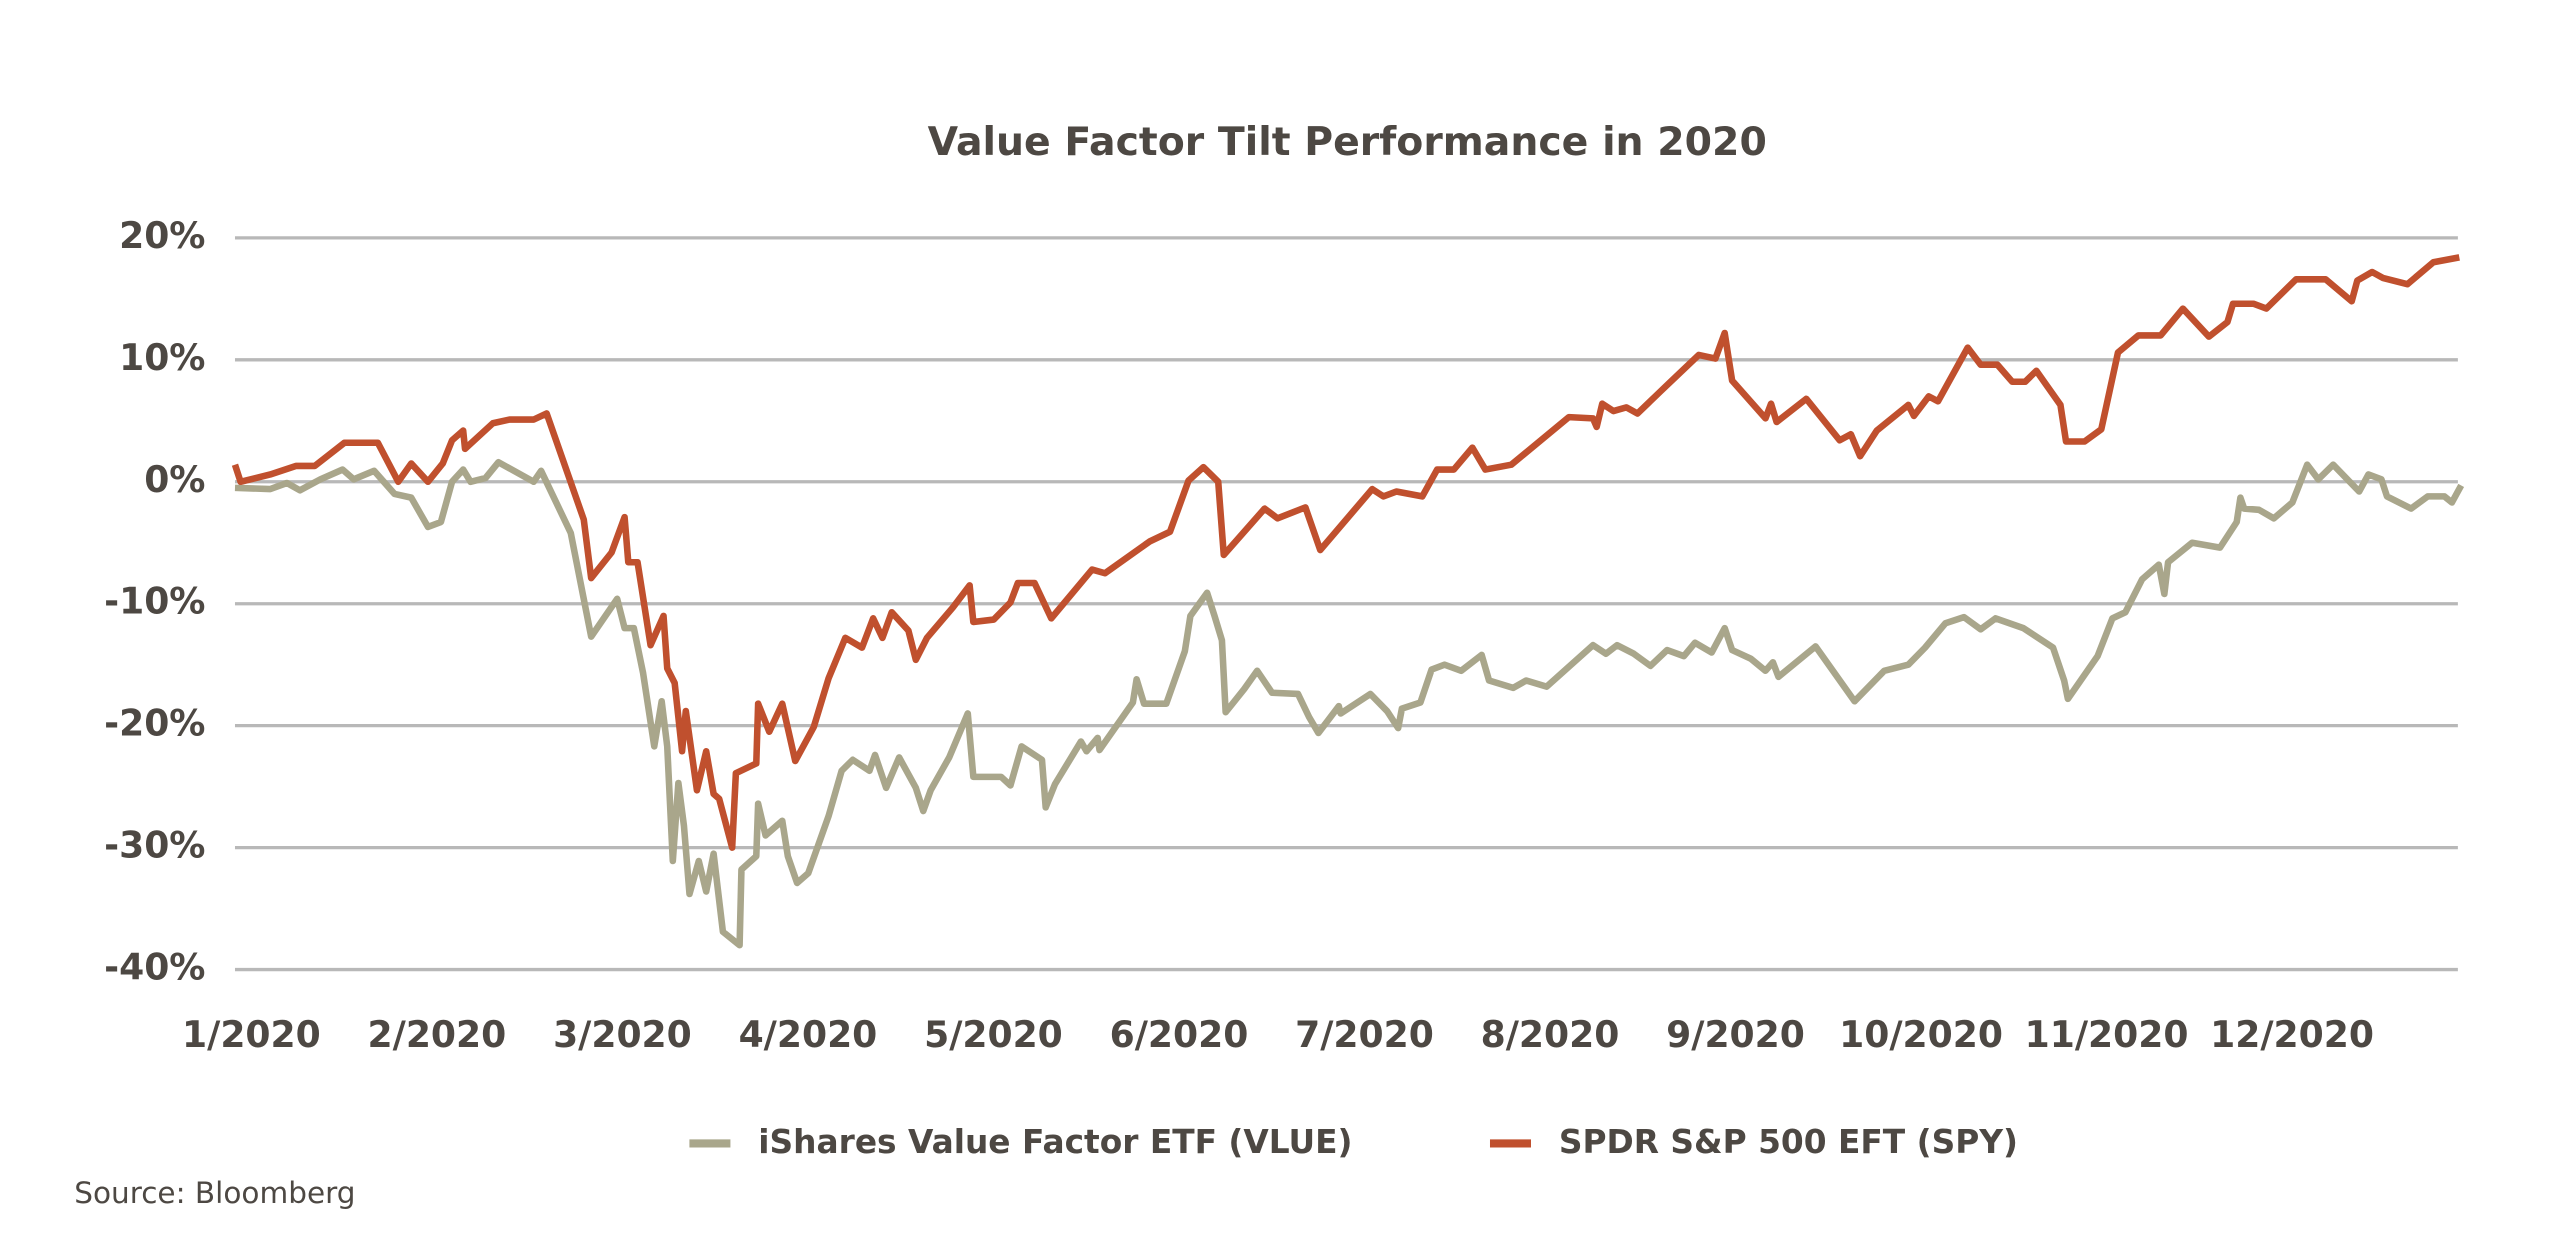  What do you see at coordinates (154, 846) in the screenshot?
I see `y-tick-label: -30%` at bounding box center [154, 846].